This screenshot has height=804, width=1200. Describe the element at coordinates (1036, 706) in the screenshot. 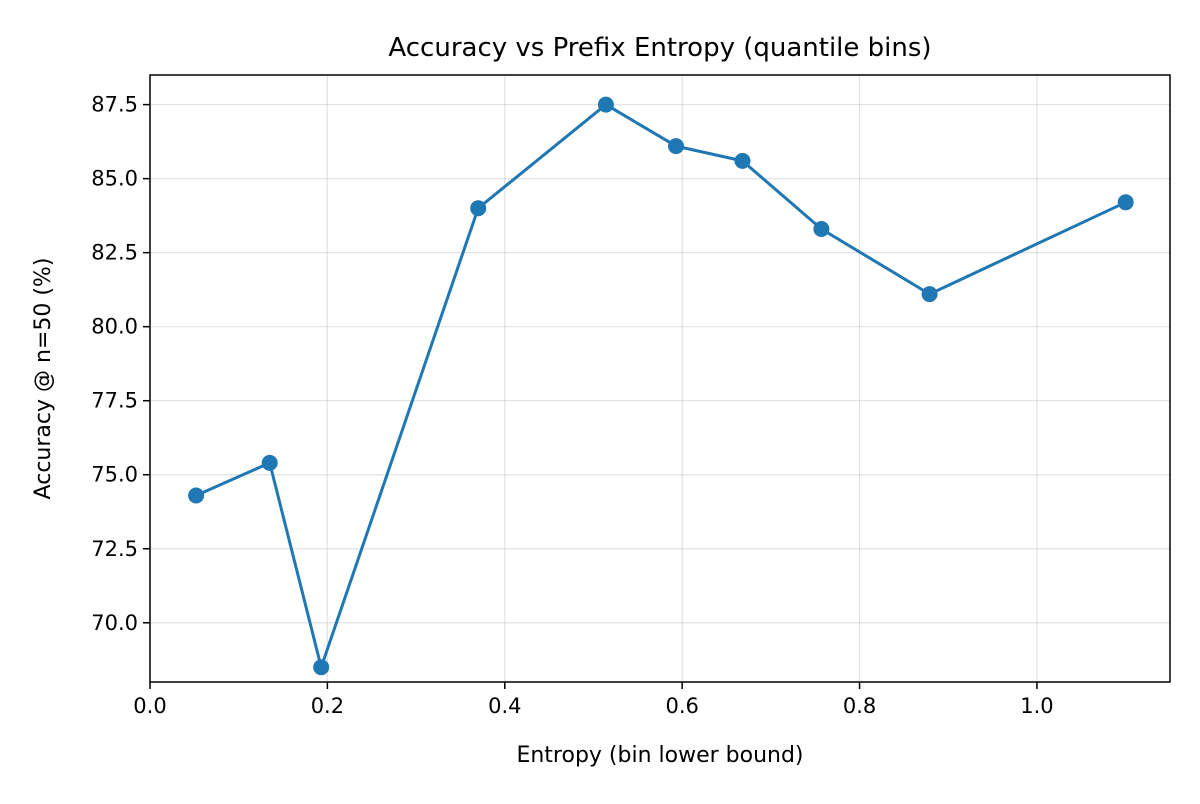

I see `x-tick-label: 1.0` at that location.